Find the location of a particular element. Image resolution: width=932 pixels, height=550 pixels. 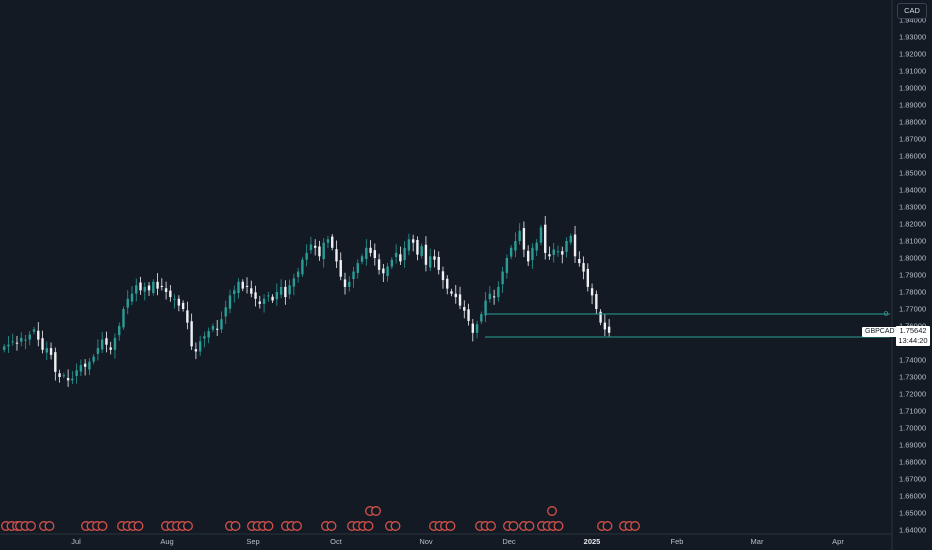

time-axis: Jul Aug Sep Oct Nov Dec 2025 Feb Mar Apr is located at coordinates (457, 541).